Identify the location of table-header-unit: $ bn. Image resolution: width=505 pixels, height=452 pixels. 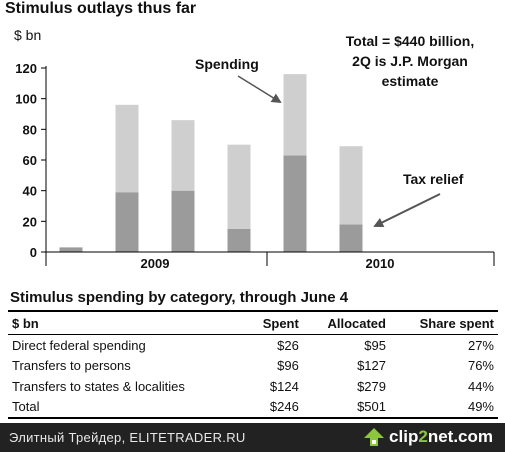
(127, 322).